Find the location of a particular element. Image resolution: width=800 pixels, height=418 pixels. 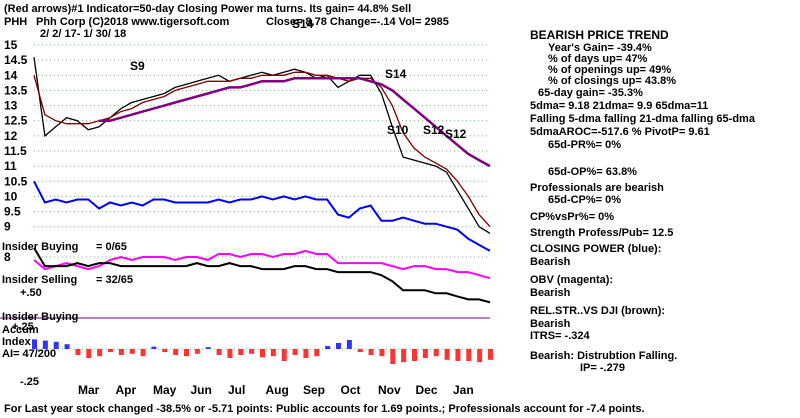

ticker-symbol: PHH is located at coordinates (16, 22).